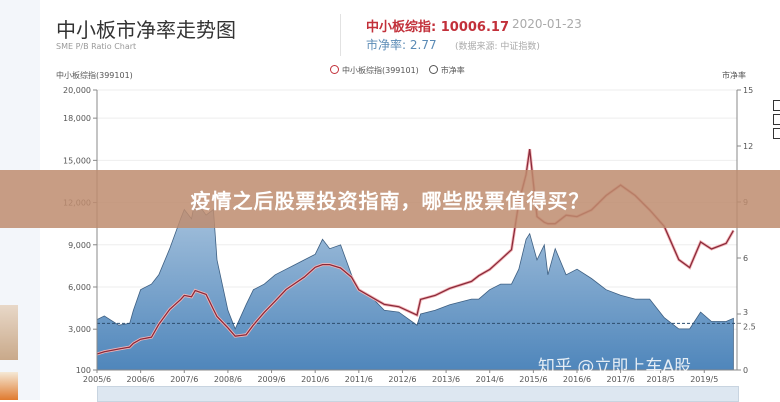 The height and width of the screenshot is (402, 780). Describe the element at coordinates (745, 312) in the screenshot. I see `right-tick-label: 3` at that location.